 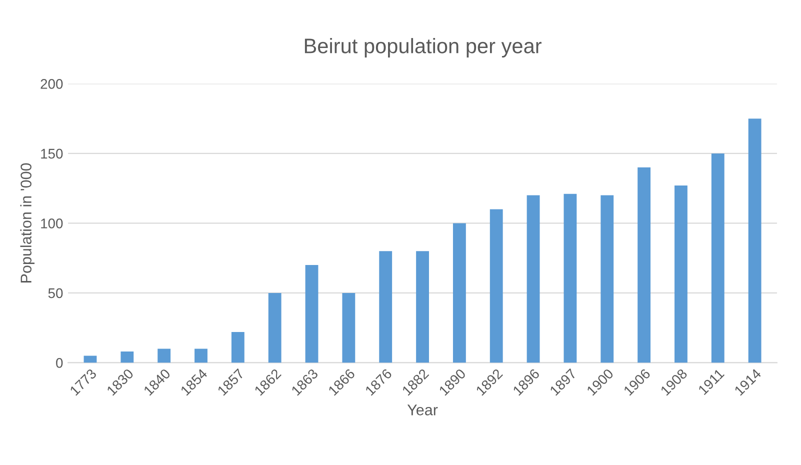 I want to click on x-axis-title: Year, so click(x=422, y=410).